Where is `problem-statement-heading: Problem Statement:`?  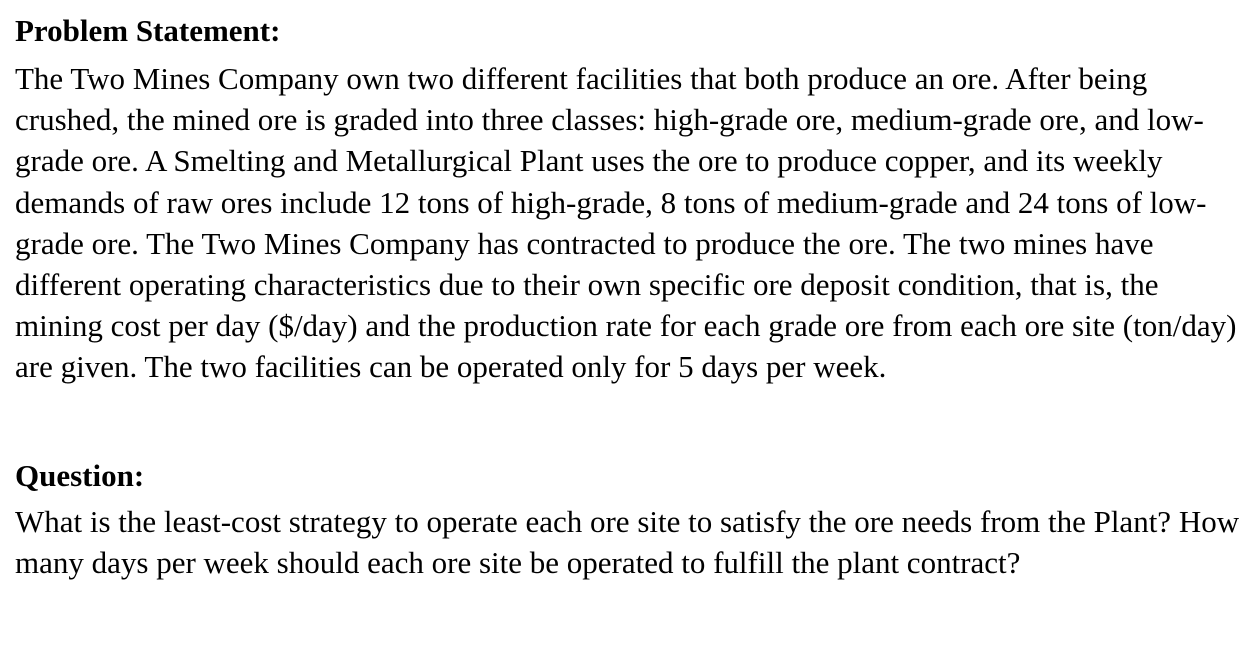
problem-statement-heading: Problem Statement: is located at coordinates (148, 30).